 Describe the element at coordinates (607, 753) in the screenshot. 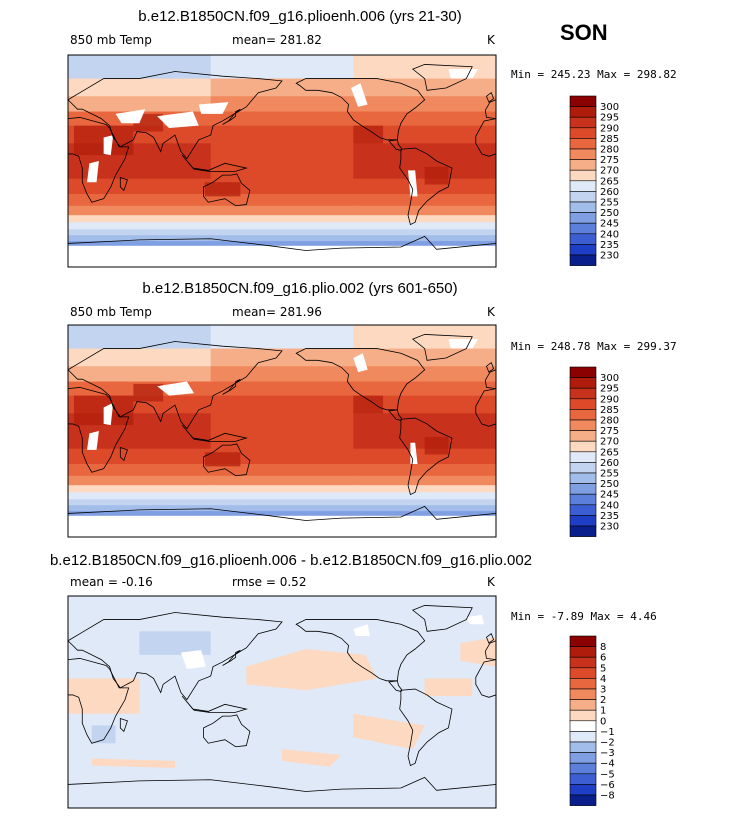

I see `panel-3-colorbar-label: −3` at that location.